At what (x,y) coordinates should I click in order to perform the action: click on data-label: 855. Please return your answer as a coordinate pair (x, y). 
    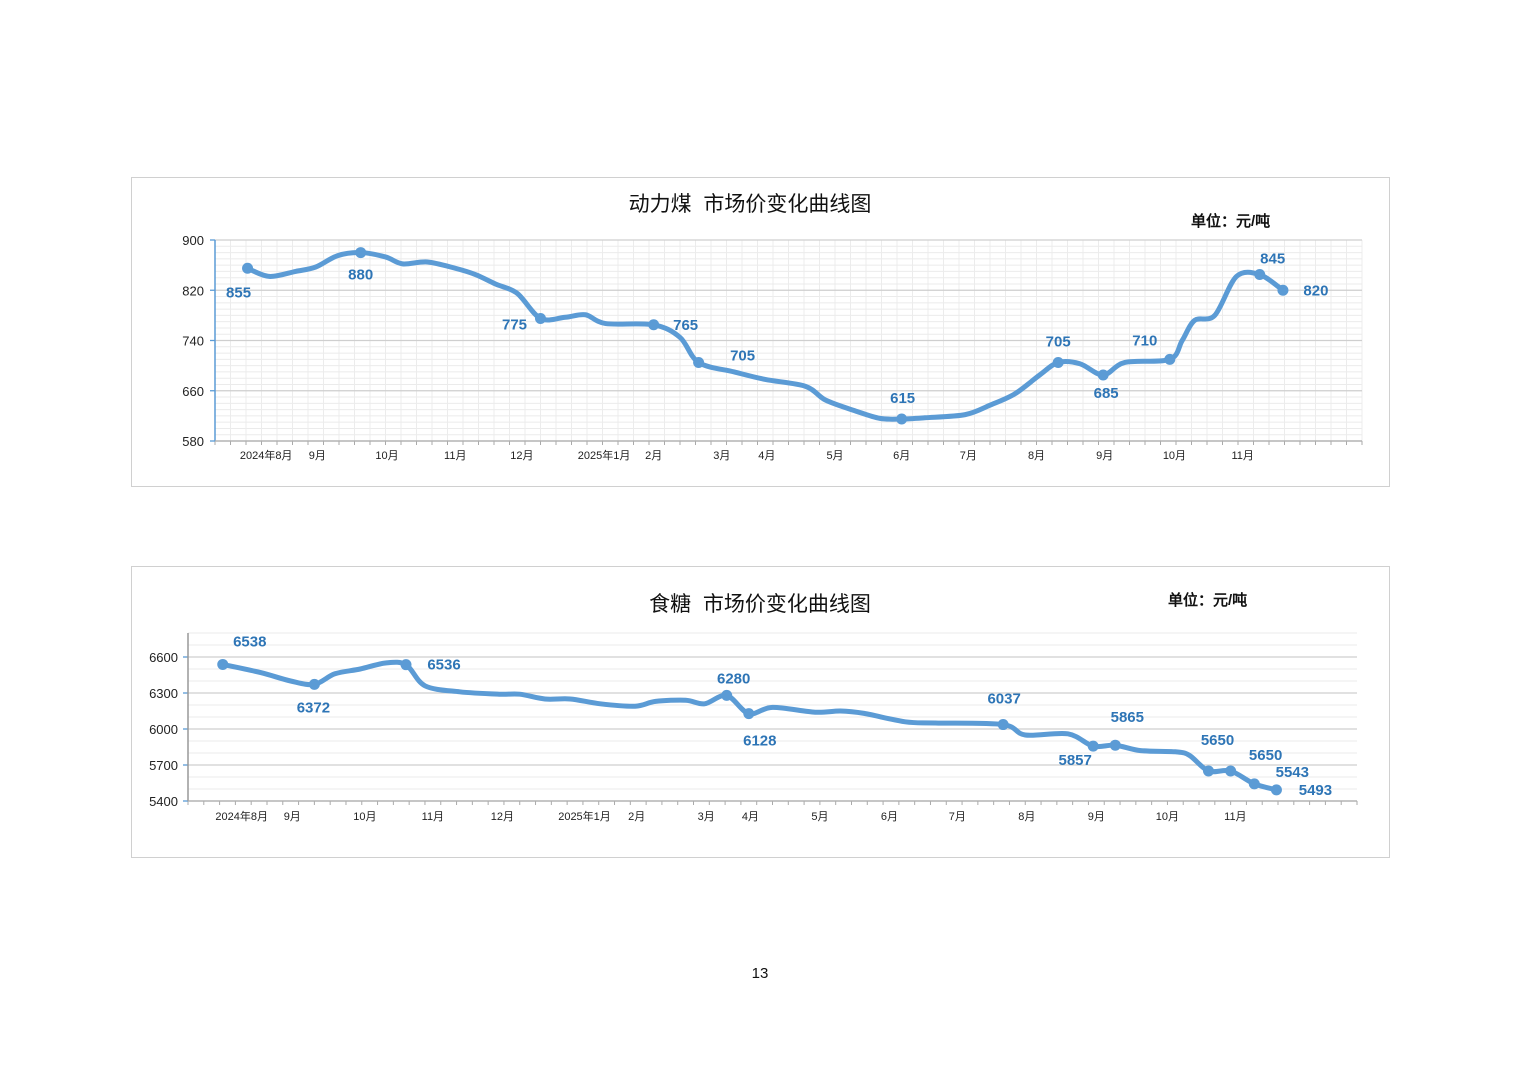
    Looking at the image, I should click on (238, 292).